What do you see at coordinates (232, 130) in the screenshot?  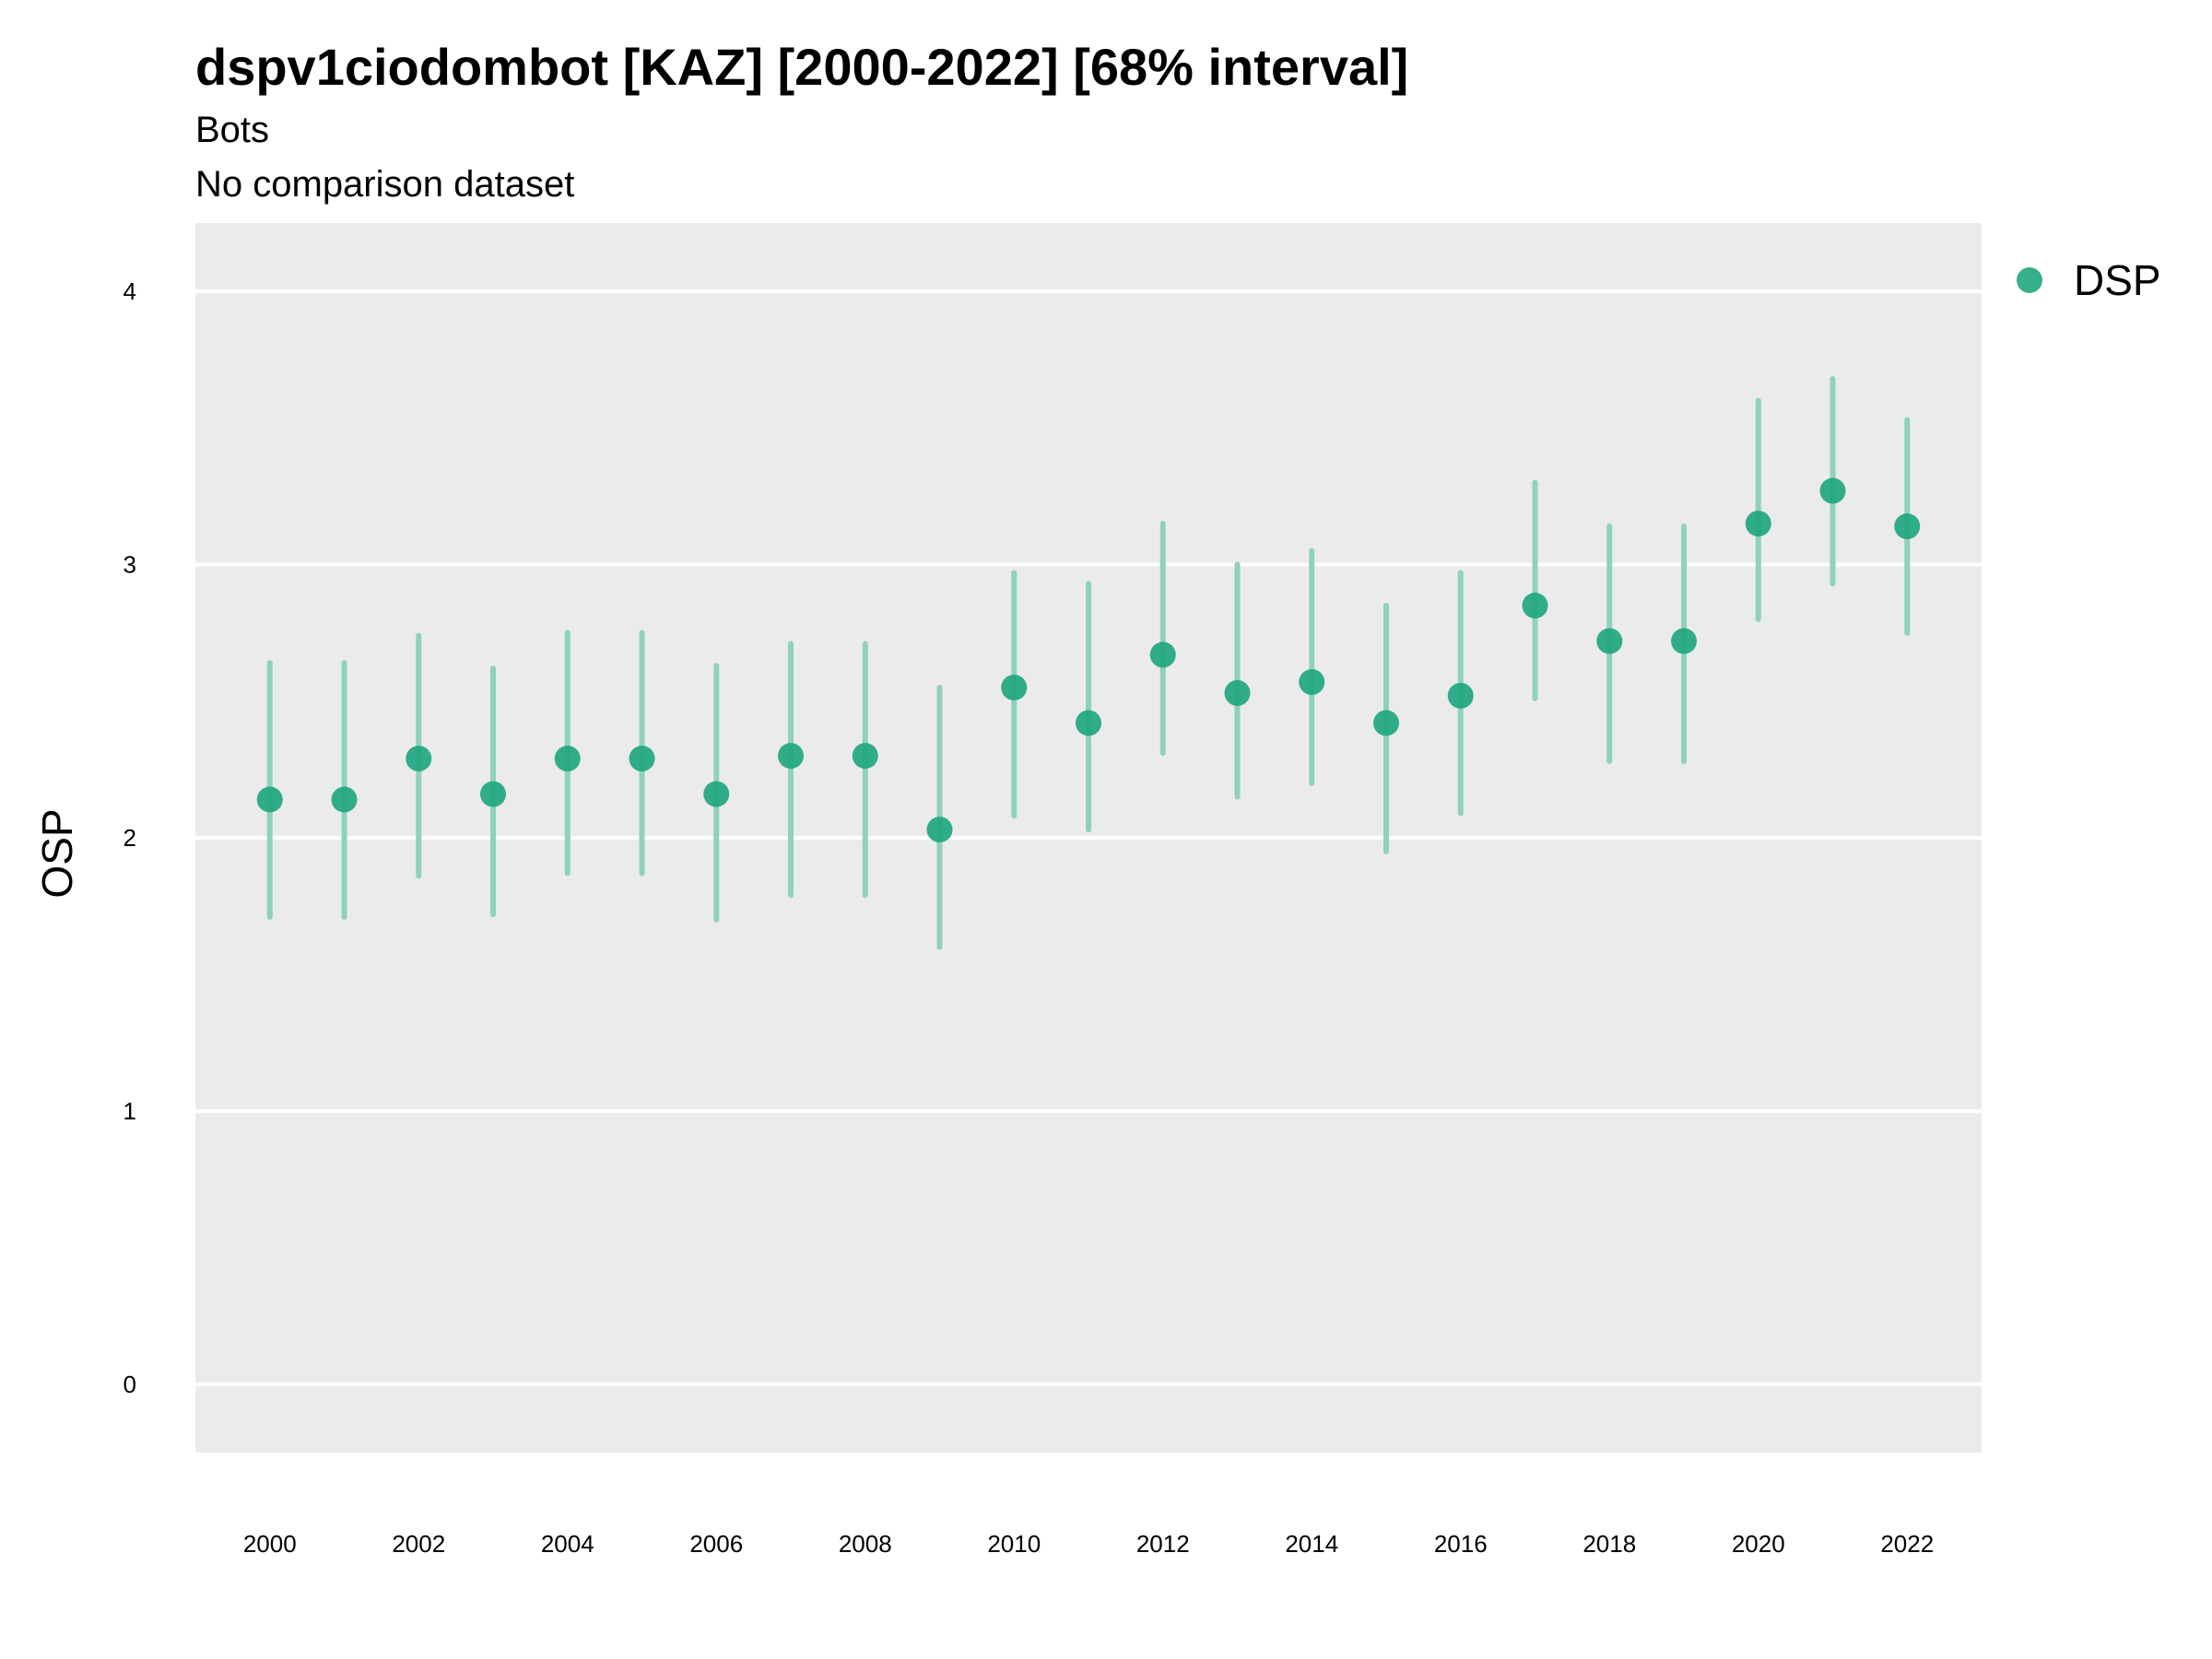 I see `chart-subtitle: Bots` at bounding box center [232, 130].